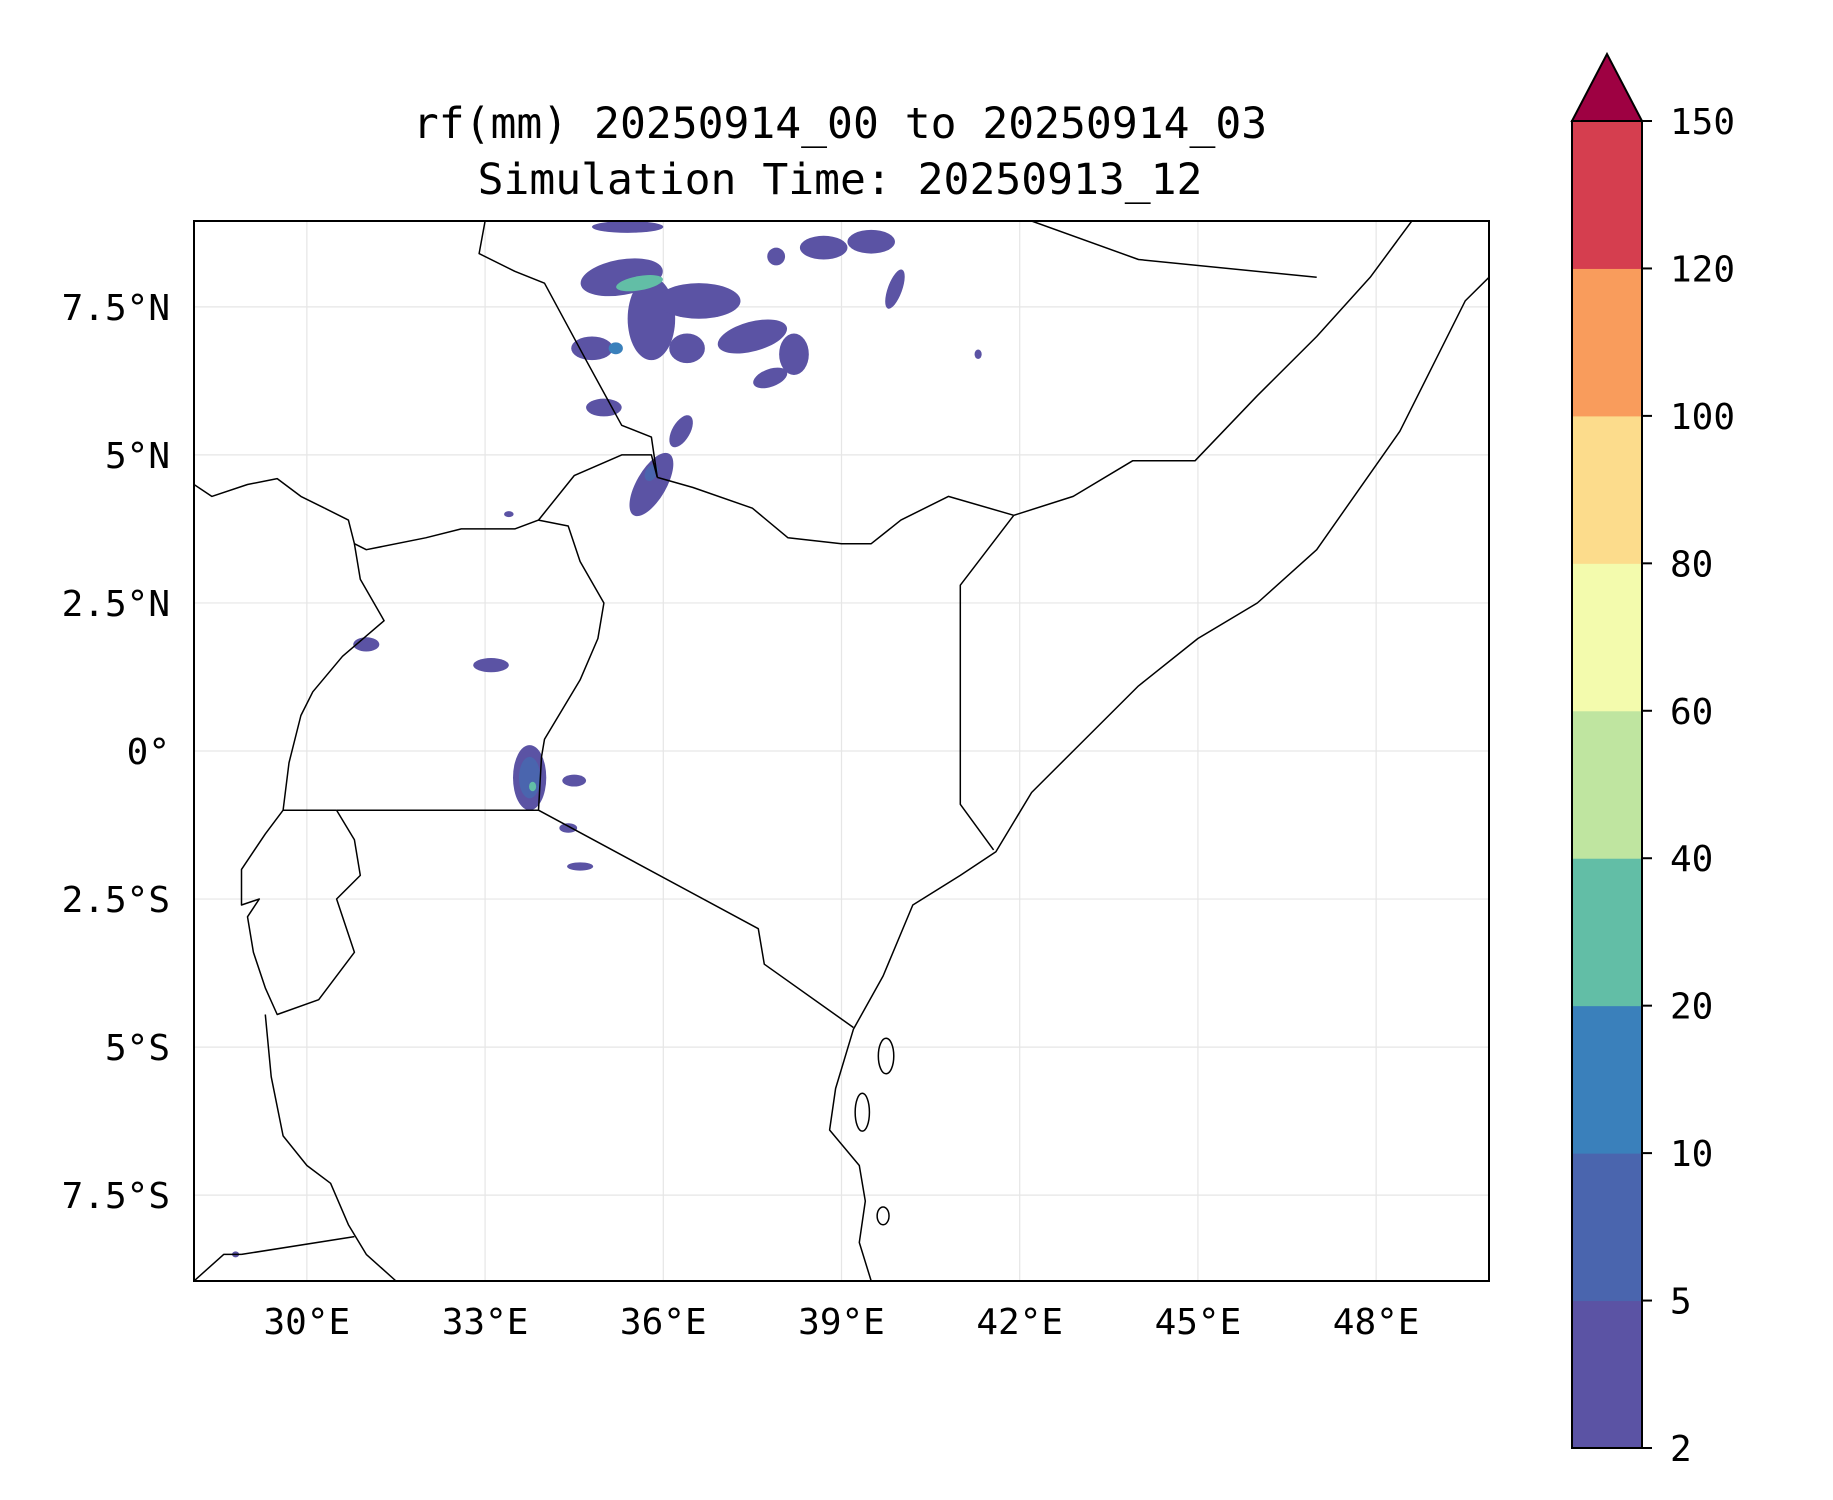 The image size is (1833, 1500). Describe the element at coordinates (1174, 250) in the screenshot. I see `border-ethiopia-somaliland` at that location.